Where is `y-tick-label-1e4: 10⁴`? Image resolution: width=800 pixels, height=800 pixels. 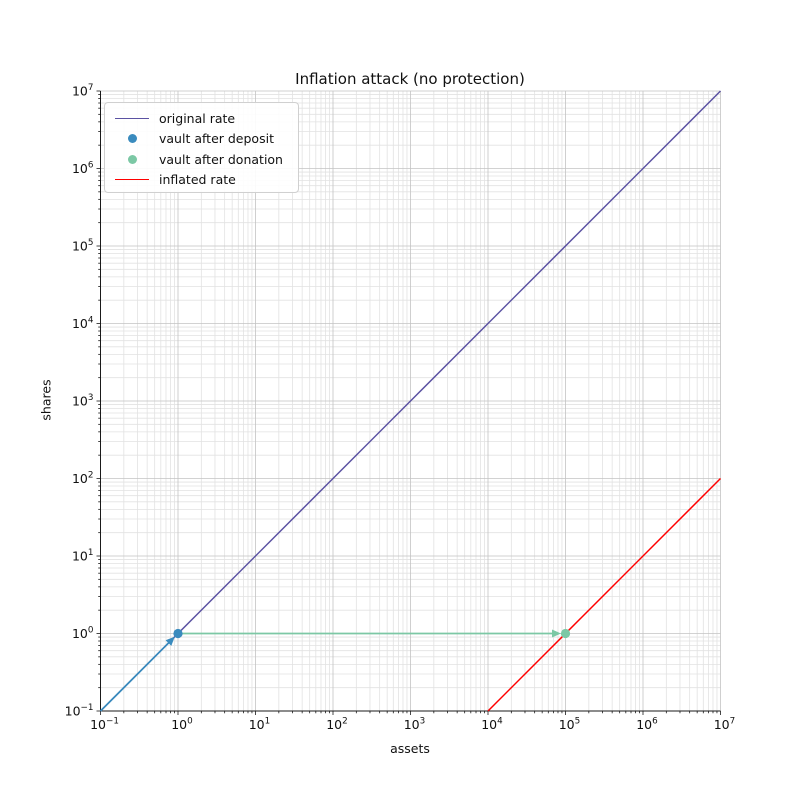 y-tick-label-1e4: 10⁴ is located at coordinates (83, 324).